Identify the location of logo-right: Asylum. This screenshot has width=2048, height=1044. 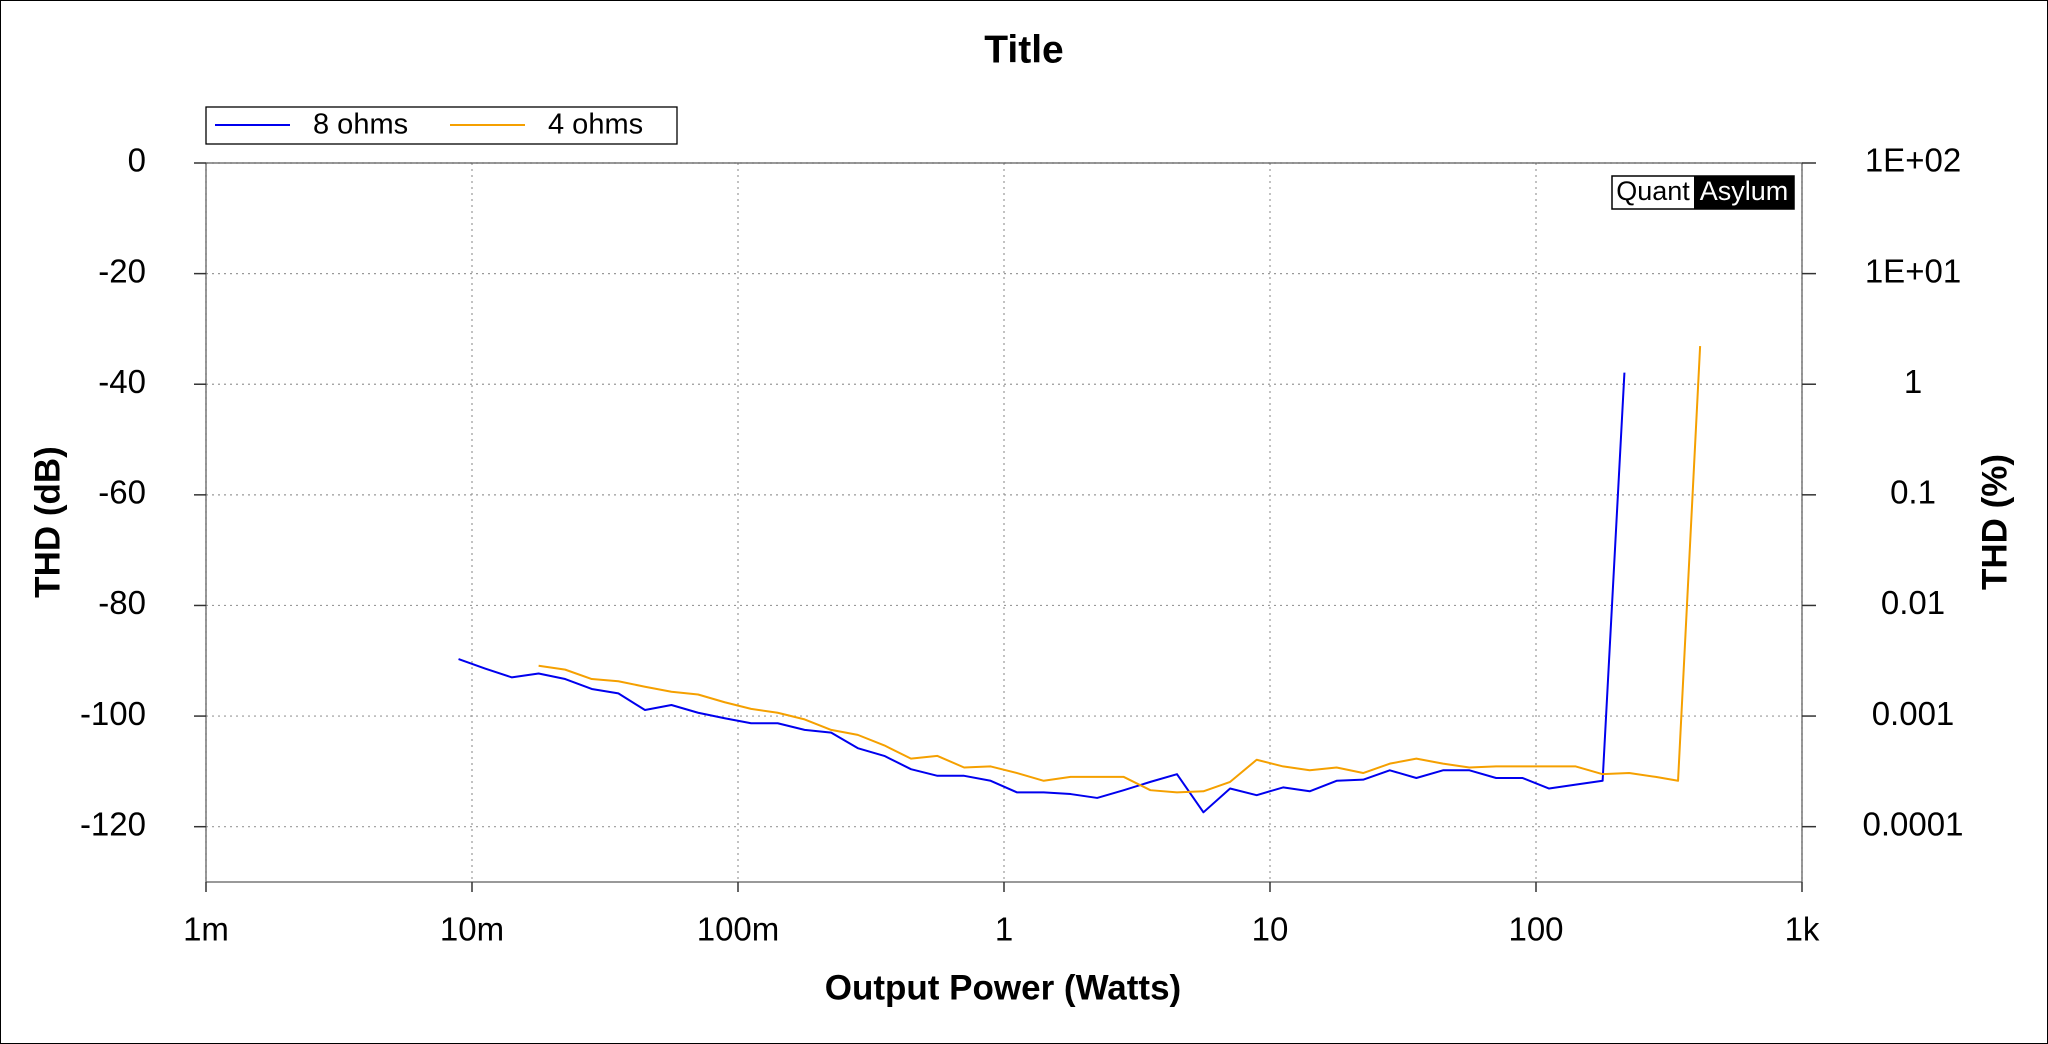
(1744, 191).